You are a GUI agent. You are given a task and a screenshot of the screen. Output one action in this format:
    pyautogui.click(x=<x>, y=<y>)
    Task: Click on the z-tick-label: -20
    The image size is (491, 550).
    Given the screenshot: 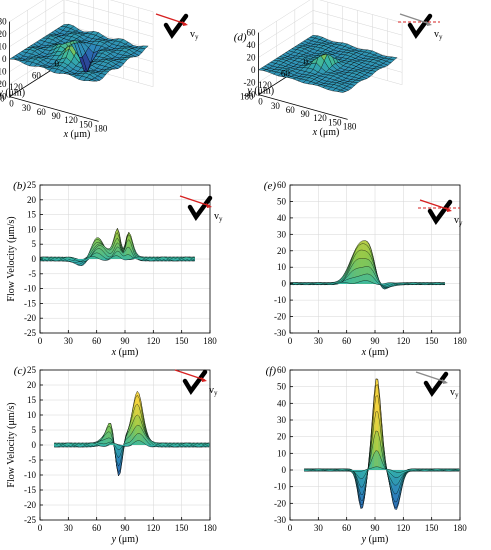 What is the action you would take?
    pyautogui.click(x=3, y=84)
    